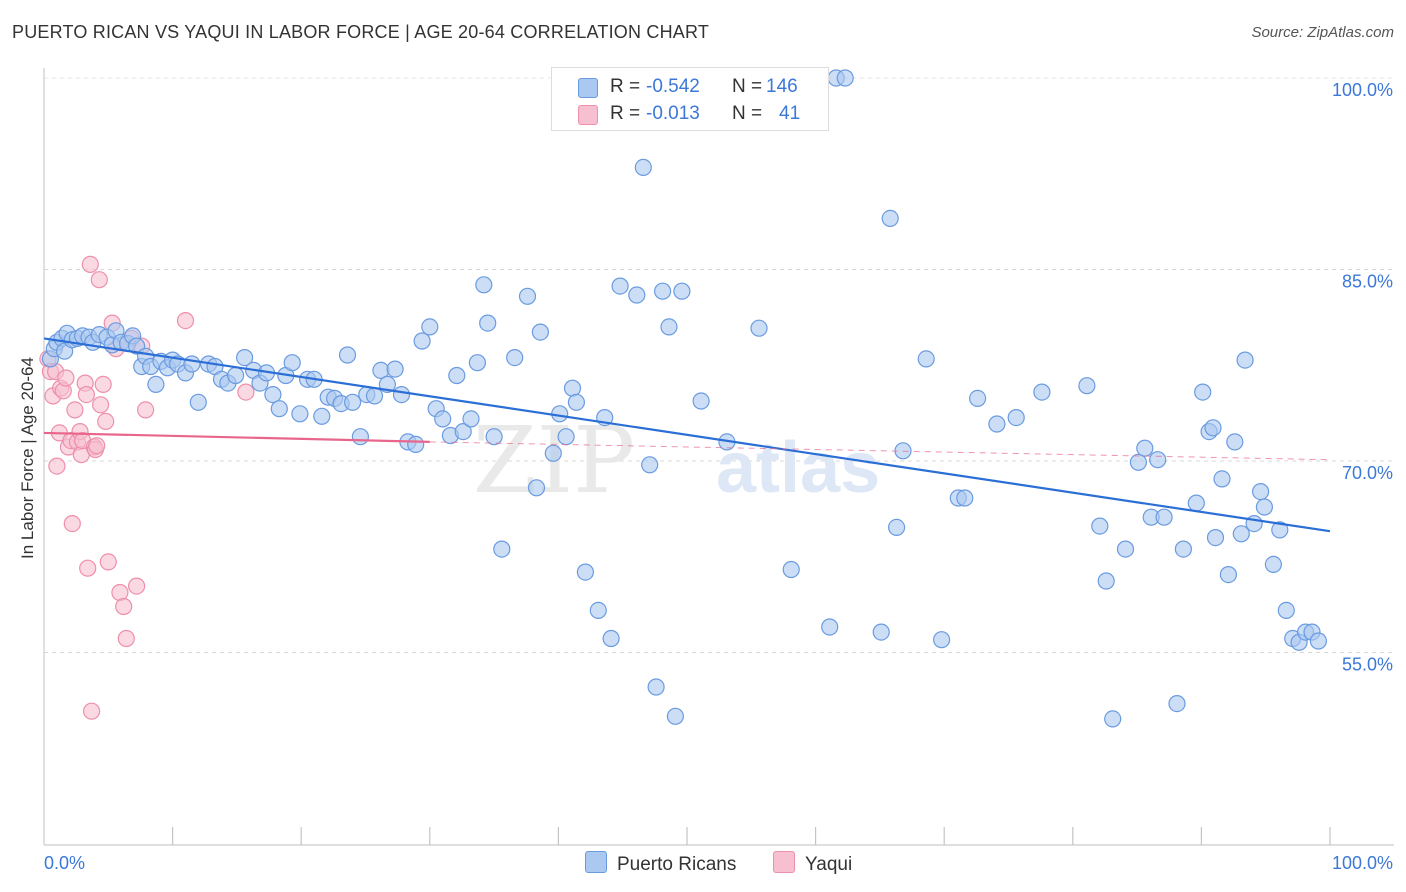  I want to click on legend-row-puerto-ricans: R = -0.542 N = 146, so click(690, 87).